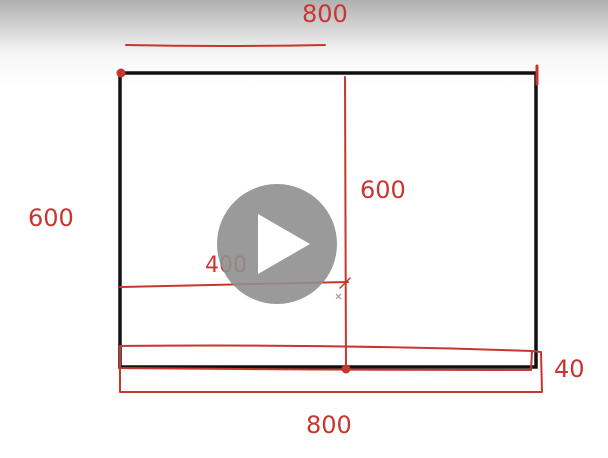  I want to click on play-button, so click(277, 244).